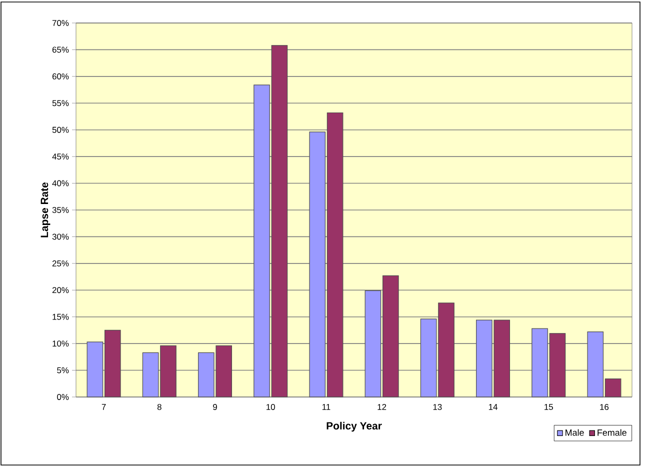 The height and width of the screenshot is (466, 645). What do you see at coordinates (104, 407) in the screenshot?
I see `x-tick-label: 7` at bounding box center [104, 407].